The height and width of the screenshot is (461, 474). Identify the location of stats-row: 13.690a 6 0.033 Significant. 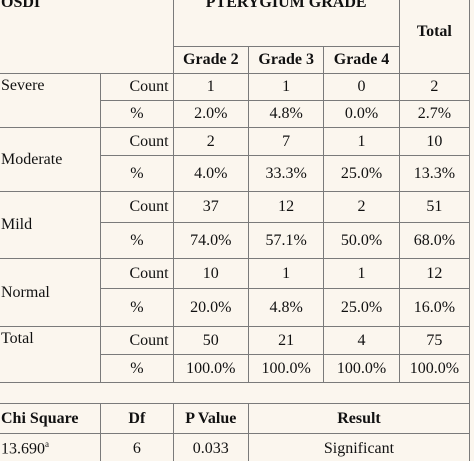
(235, 447).